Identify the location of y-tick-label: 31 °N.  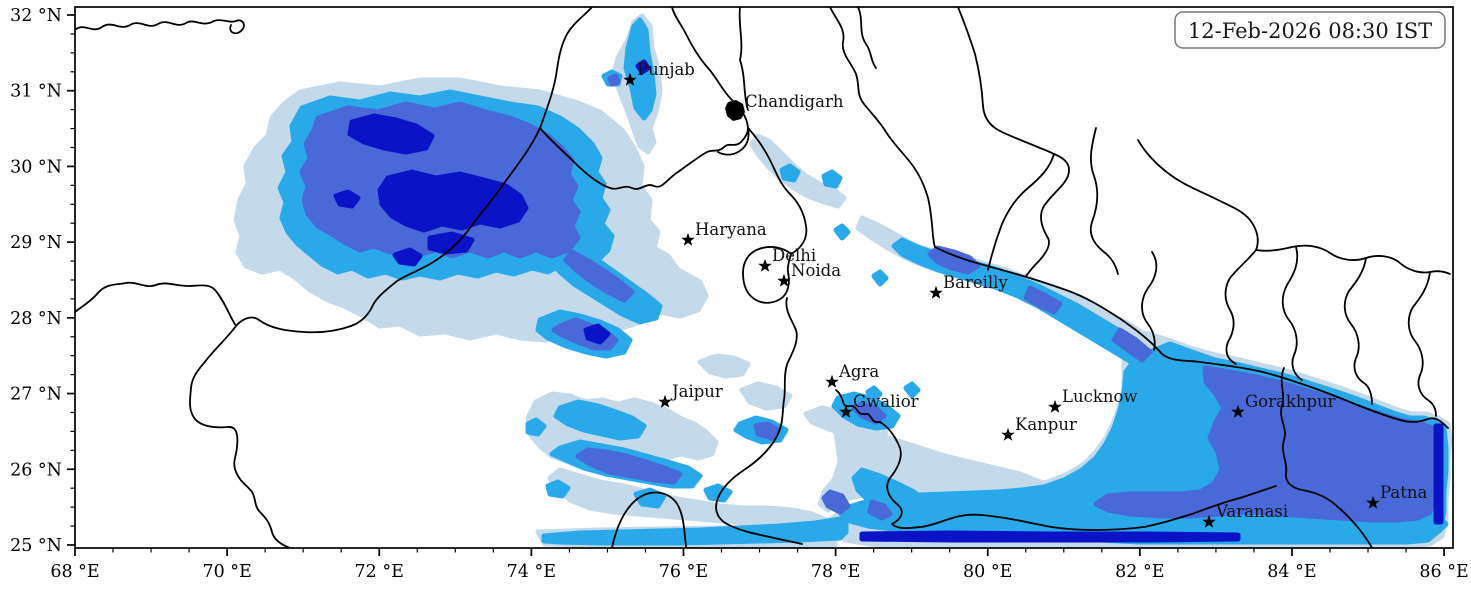
(36, 92).